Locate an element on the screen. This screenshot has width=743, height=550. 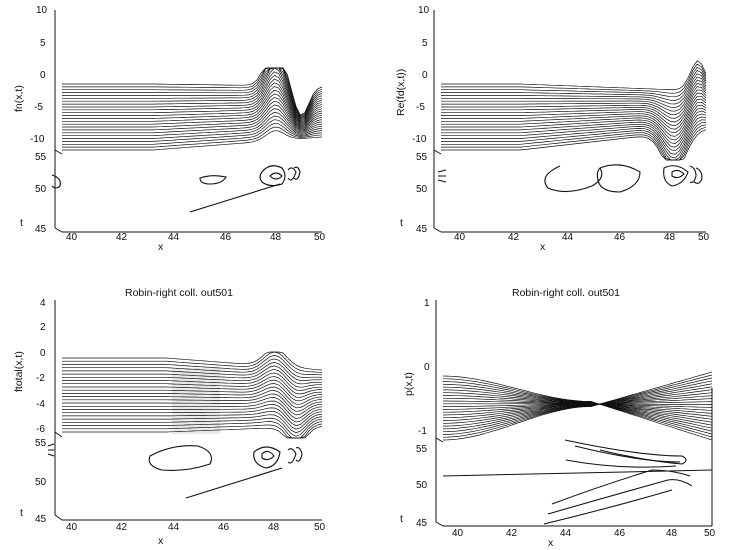
z-tick: 4 is located at coordinates (43, 303).